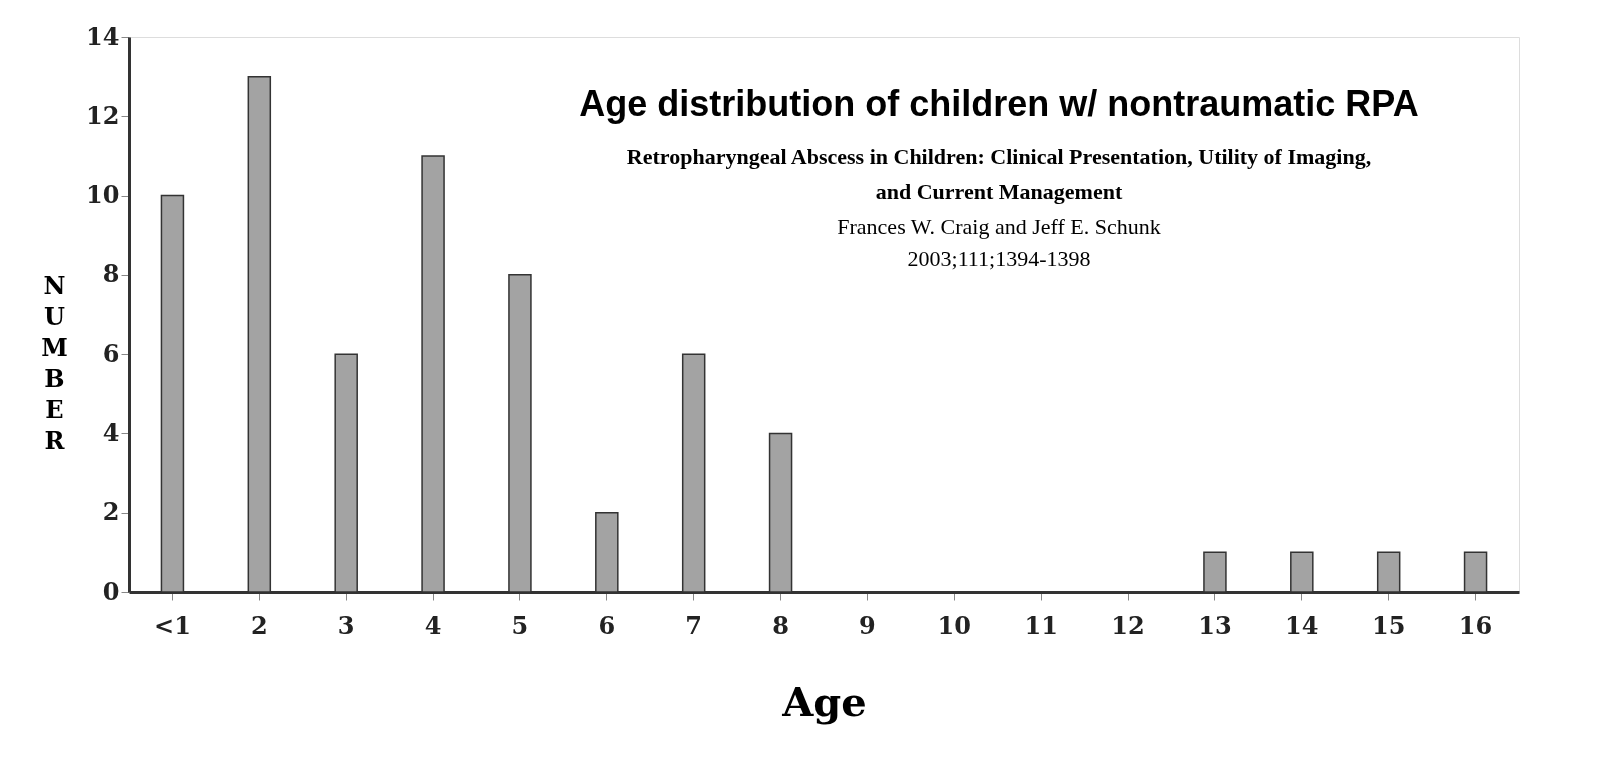 Image resolution: width=1608 pixels, height=765 pixels. Describe the element at coordinates (999, 258) in the screenshot. I see `annotation: 2003;111;1394-1398` at that location.